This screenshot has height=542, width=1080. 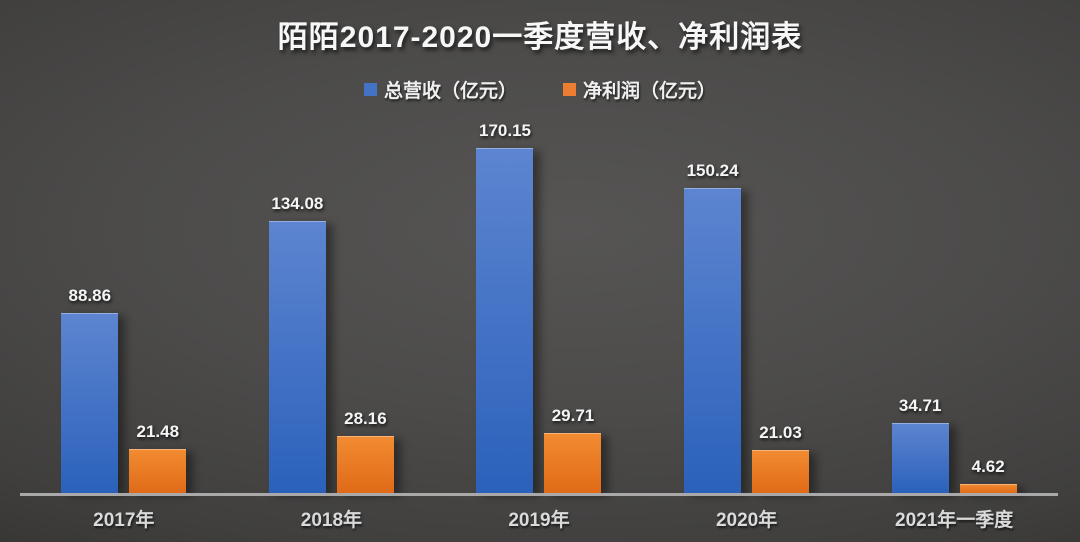 I want to click on legend-label: 净利润（亿元）, so click(x=650, y=91).